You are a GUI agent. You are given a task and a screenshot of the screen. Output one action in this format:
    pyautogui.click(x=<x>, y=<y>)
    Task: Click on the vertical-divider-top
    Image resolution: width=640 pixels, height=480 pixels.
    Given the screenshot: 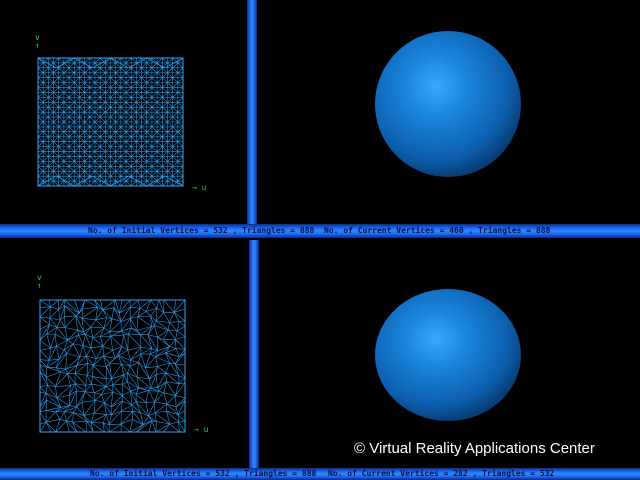 What is the action you would take?
    pyautogui.click(x=252, y=112)
    